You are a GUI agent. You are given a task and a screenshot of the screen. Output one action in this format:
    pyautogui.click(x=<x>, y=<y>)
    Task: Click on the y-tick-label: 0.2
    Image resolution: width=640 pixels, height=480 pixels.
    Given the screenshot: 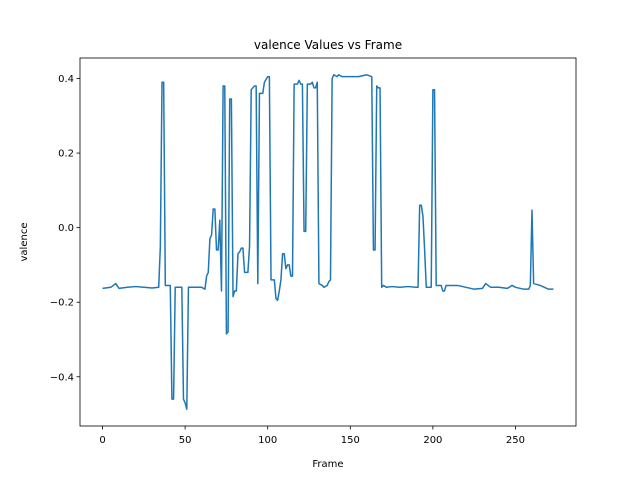 What is the action you would take?
    pyautogui.click(x=66, y=154)
    